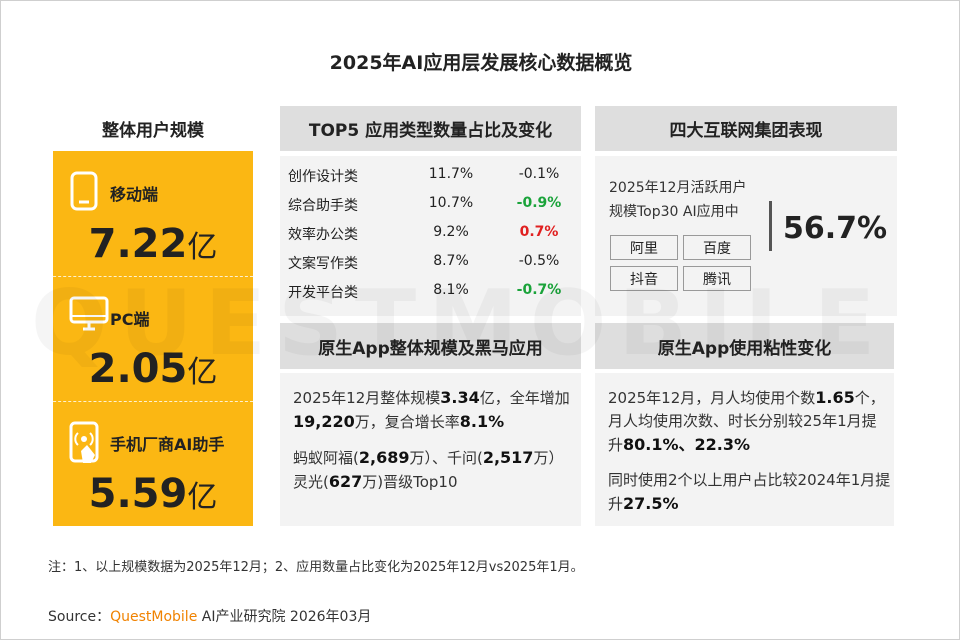  What do you see at coordinates (435, 410) in the screenshot?
I see `paragraph: 2025年12月整体规模3.34亿，全年增加 19,220万，复合增长率8.1%` at bounding box center [435, 410].